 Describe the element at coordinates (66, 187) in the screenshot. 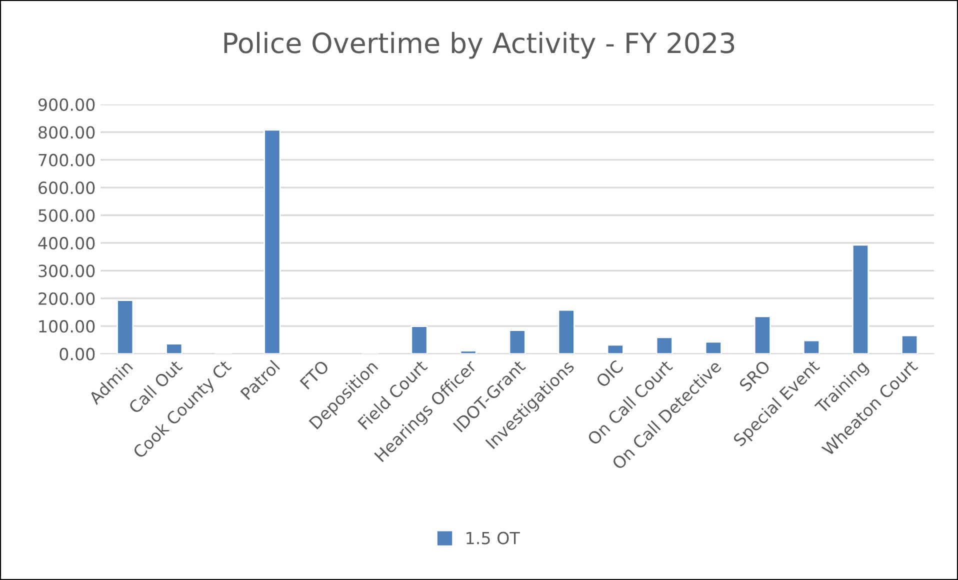

I see `y-tick-label: 600.00` at that location.